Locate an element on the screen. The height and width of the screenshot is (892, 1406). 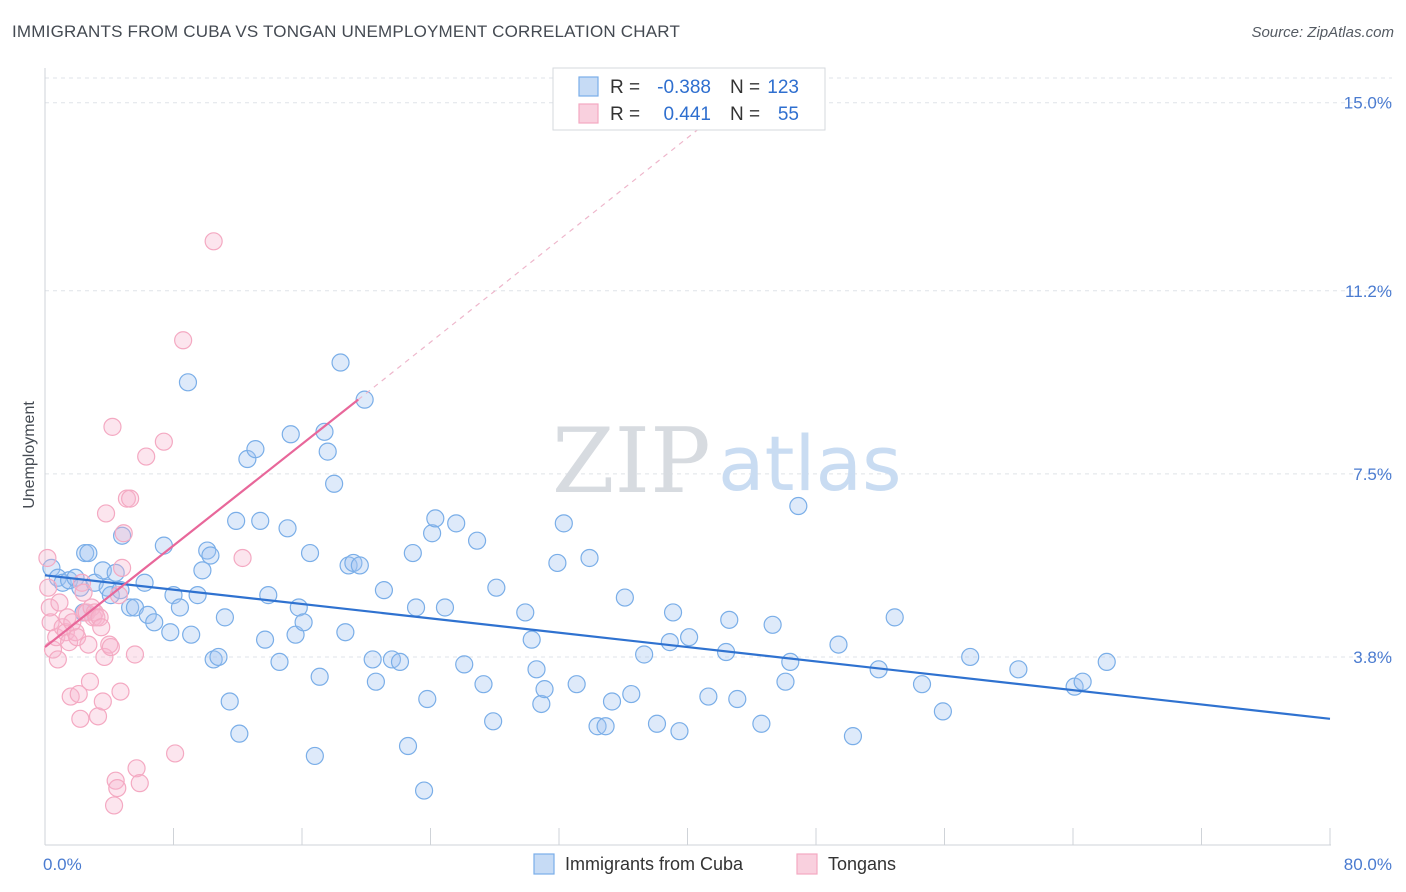
legend-r-value-1: -0.388 is located at coordinates (684, 87).